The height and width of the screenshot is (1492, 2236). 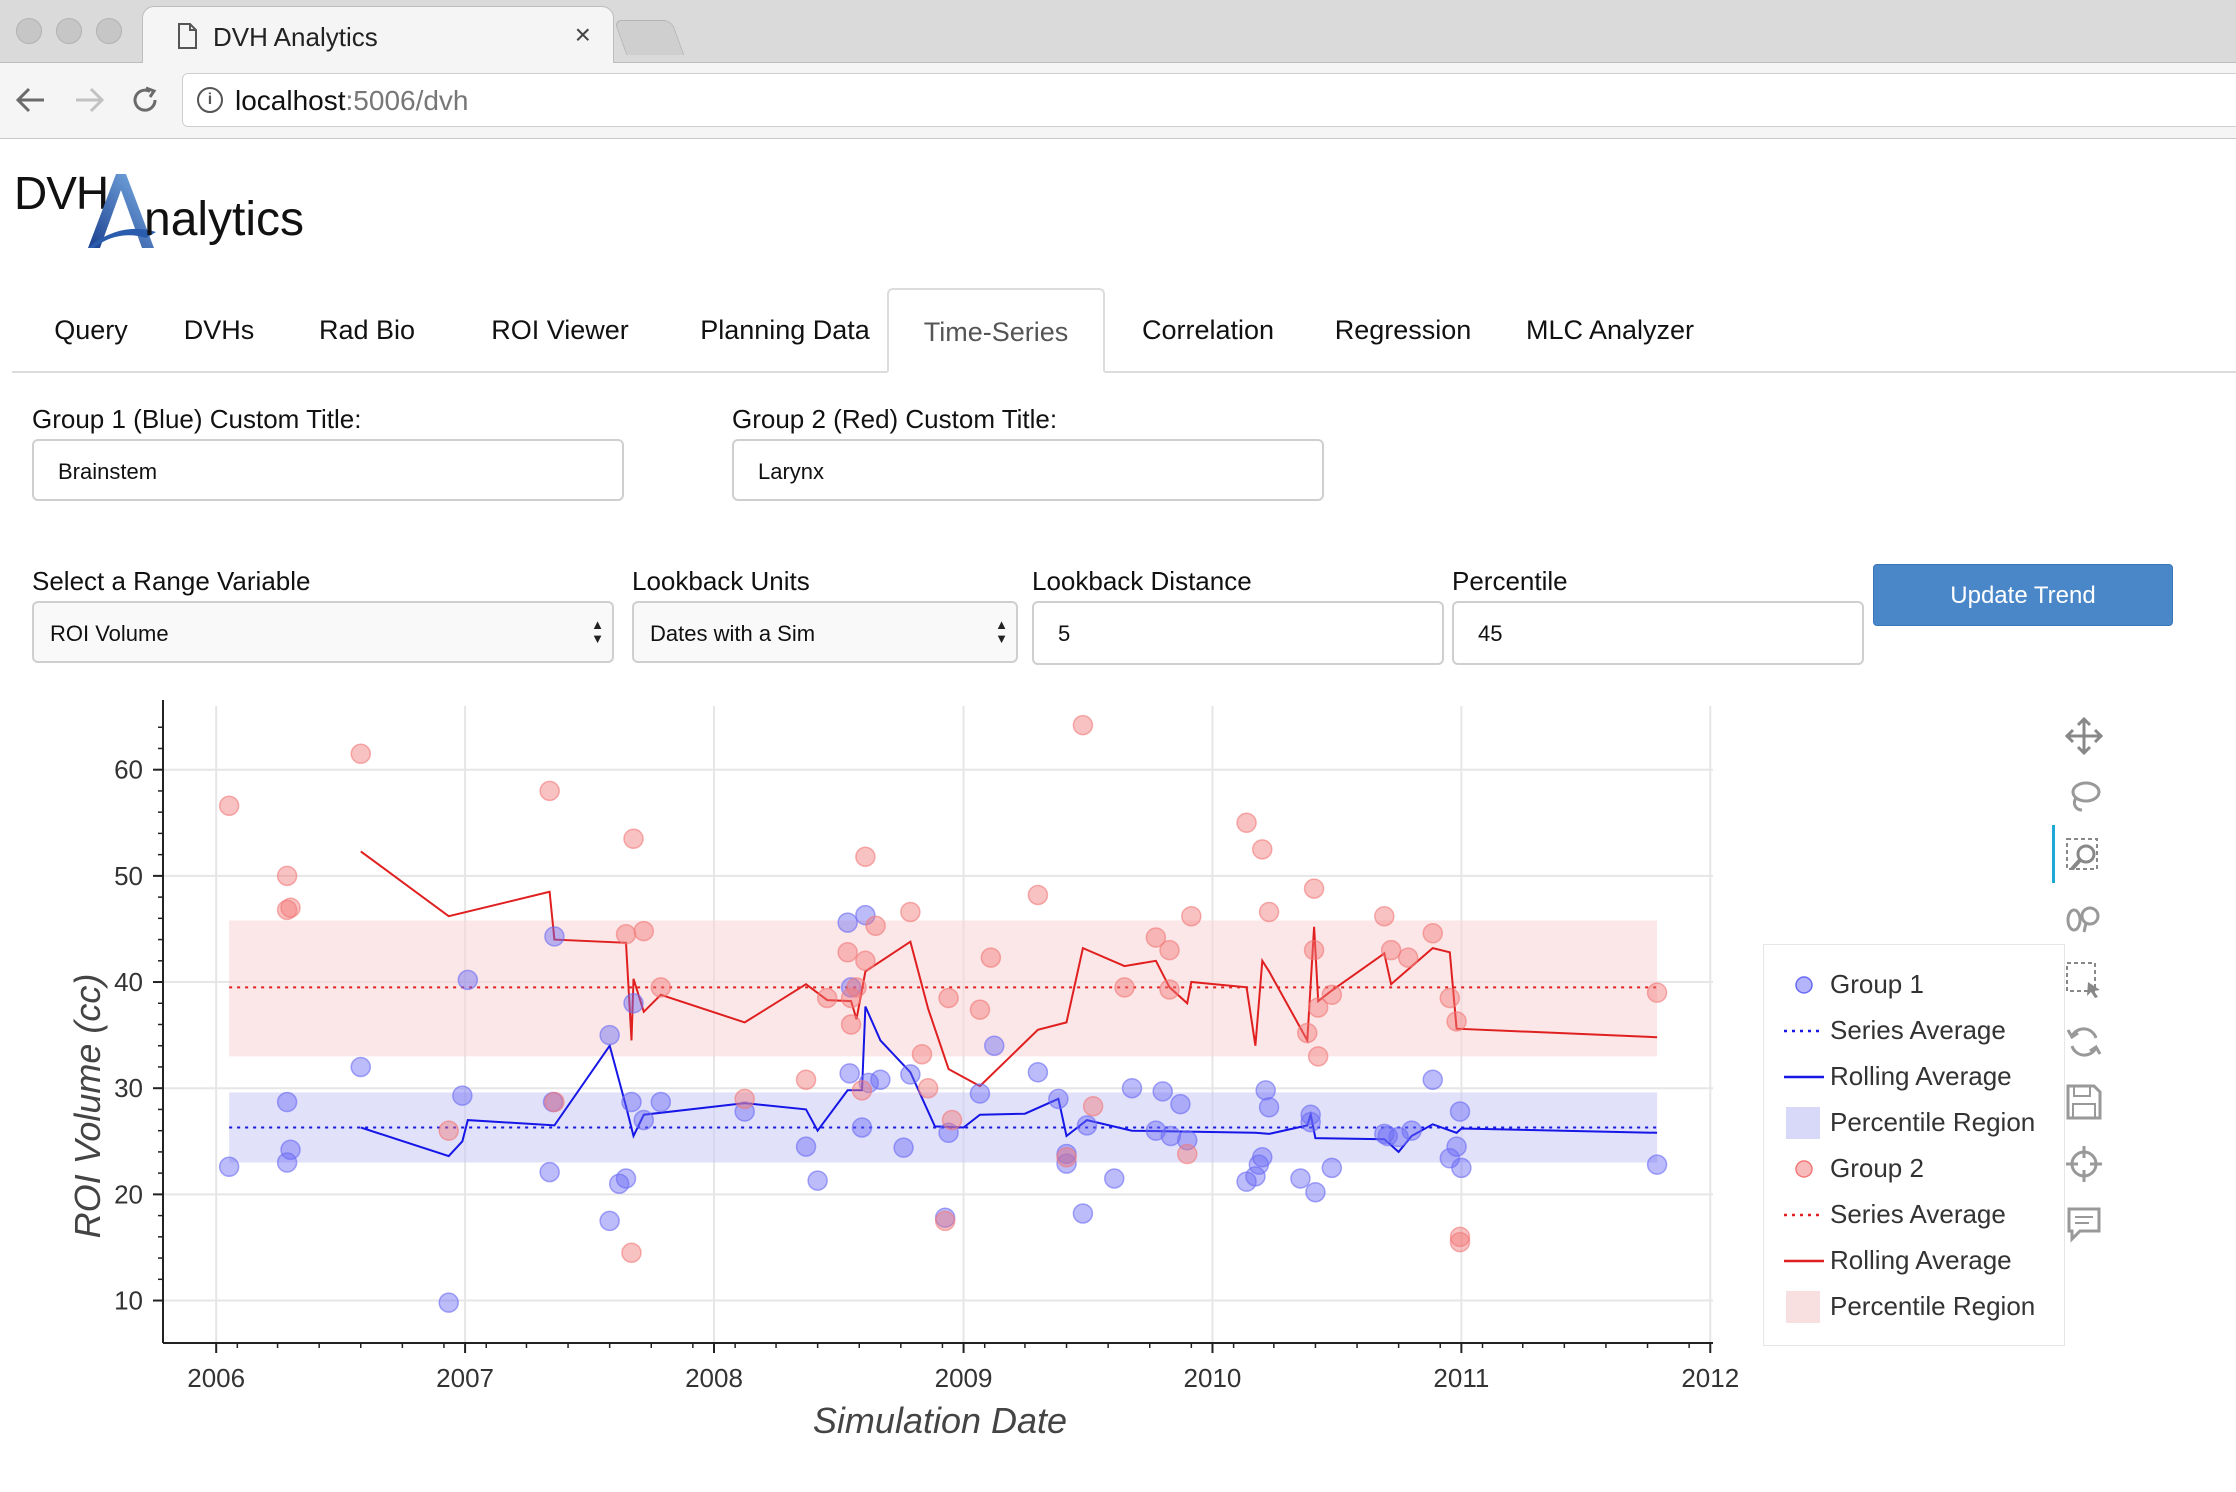 What do you see at coordinates (2084, 980) in the screenshot?
I see `box-select-icon` at bounding box center [2084, 980].